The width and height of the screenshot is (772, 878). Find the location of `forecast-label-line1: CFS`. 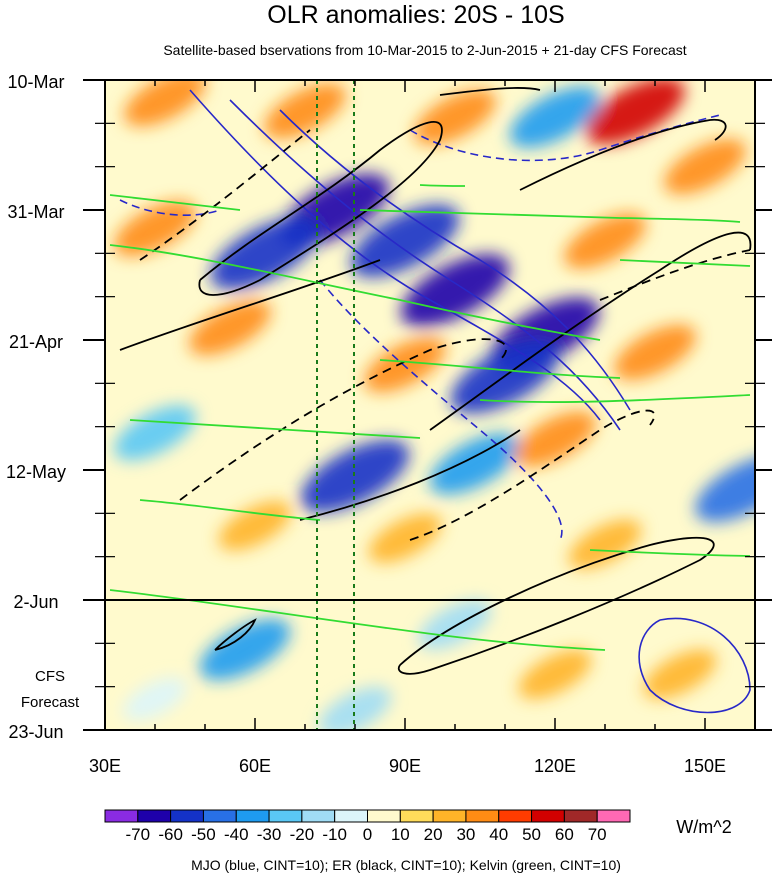

forecast-label-line1: CFS is located at coordinates (50, 676).